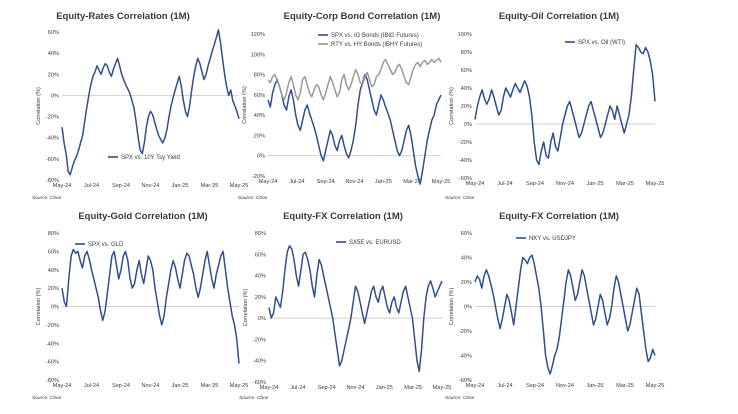 The width and height of the screenshot is (738, 414). I want to click on y-tick-label: 120%, so click(258, 35).